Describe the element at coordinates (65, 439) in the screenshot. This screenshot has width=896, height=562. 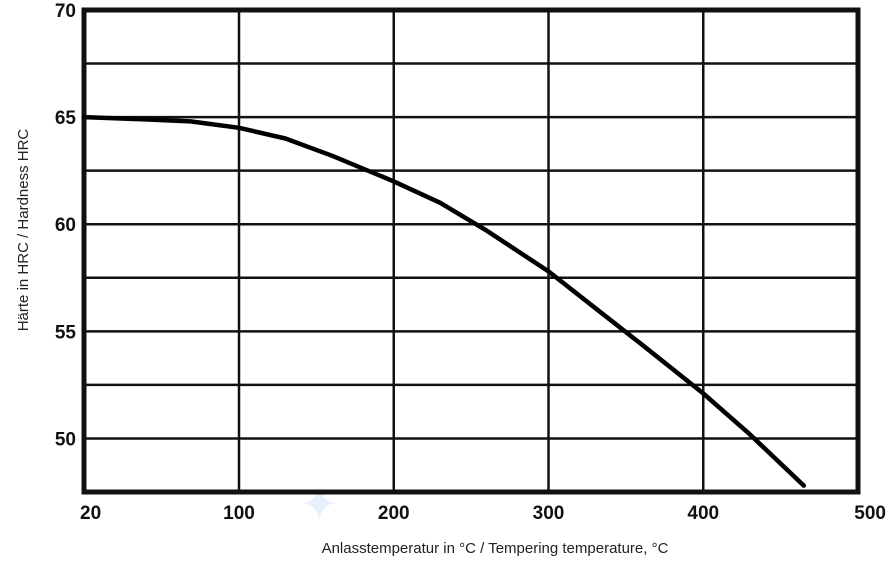
I see `y-tick-label: 50` at that location.